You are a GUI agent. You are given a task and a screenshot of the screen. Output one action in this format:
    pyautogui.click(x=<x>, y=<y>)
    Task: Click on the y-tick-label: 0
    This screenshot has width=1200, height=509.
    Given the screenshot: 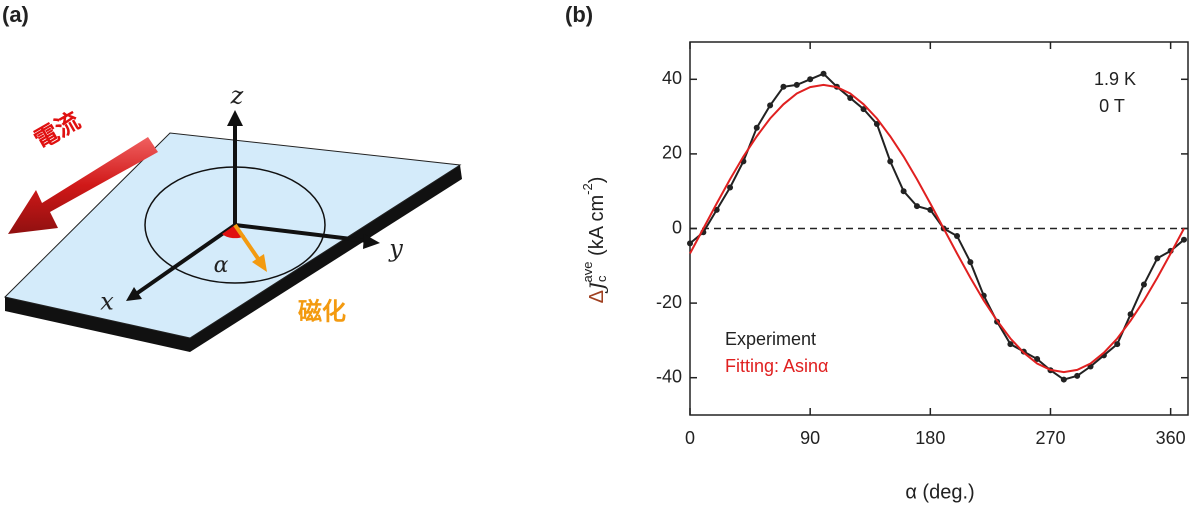 What is the action you would take?
    pyautogui.click(x=677, y=227)
    